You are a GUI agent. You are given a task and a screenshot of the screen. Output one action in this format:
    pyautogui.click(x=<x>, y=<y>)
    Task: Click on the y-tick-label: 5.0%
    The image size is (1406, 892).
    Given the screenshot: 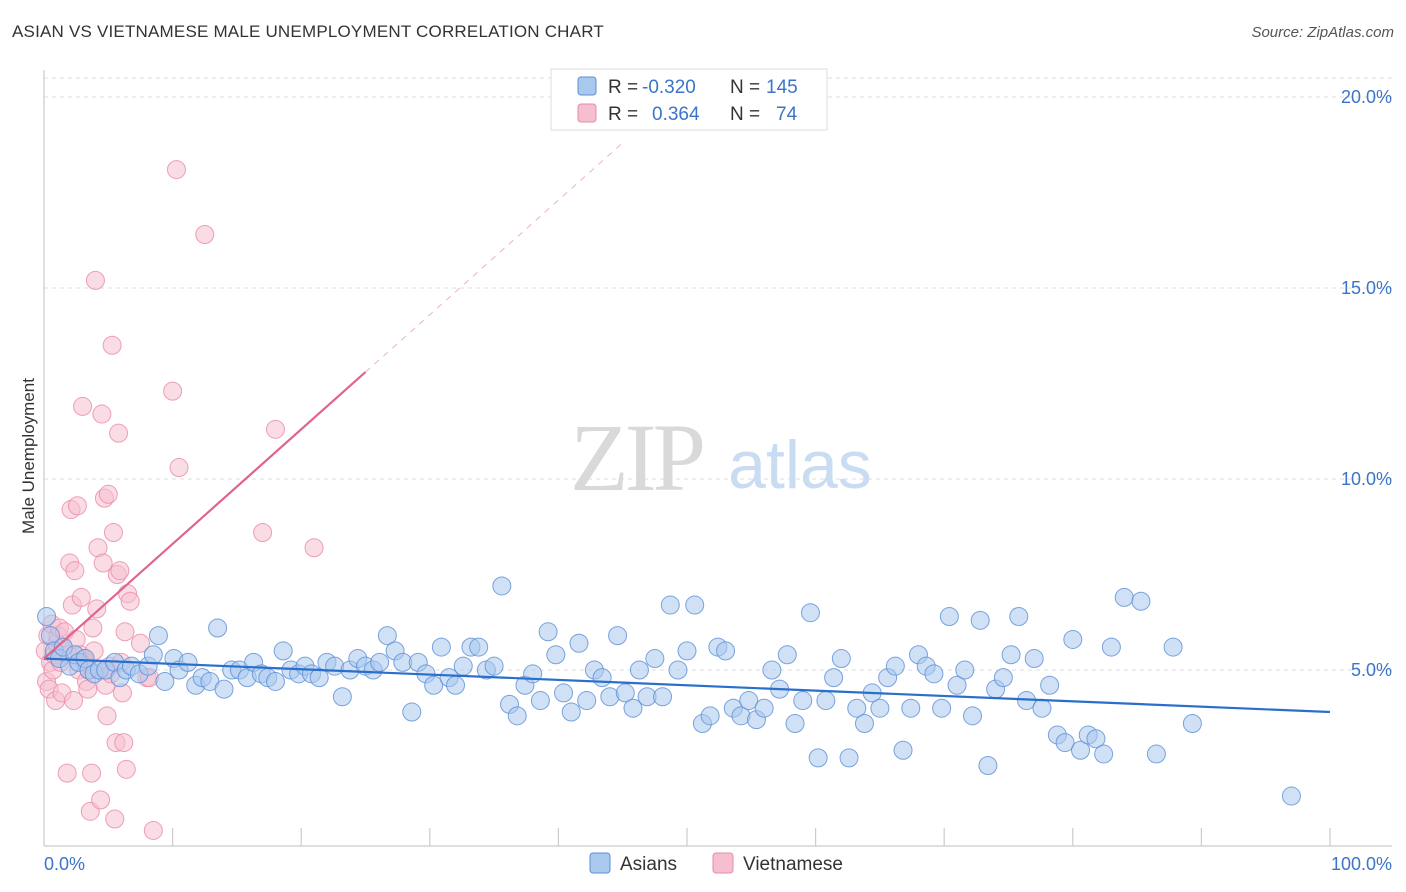 What is the action you would take?
    pyautogui.click(x=1371, y=670)
    